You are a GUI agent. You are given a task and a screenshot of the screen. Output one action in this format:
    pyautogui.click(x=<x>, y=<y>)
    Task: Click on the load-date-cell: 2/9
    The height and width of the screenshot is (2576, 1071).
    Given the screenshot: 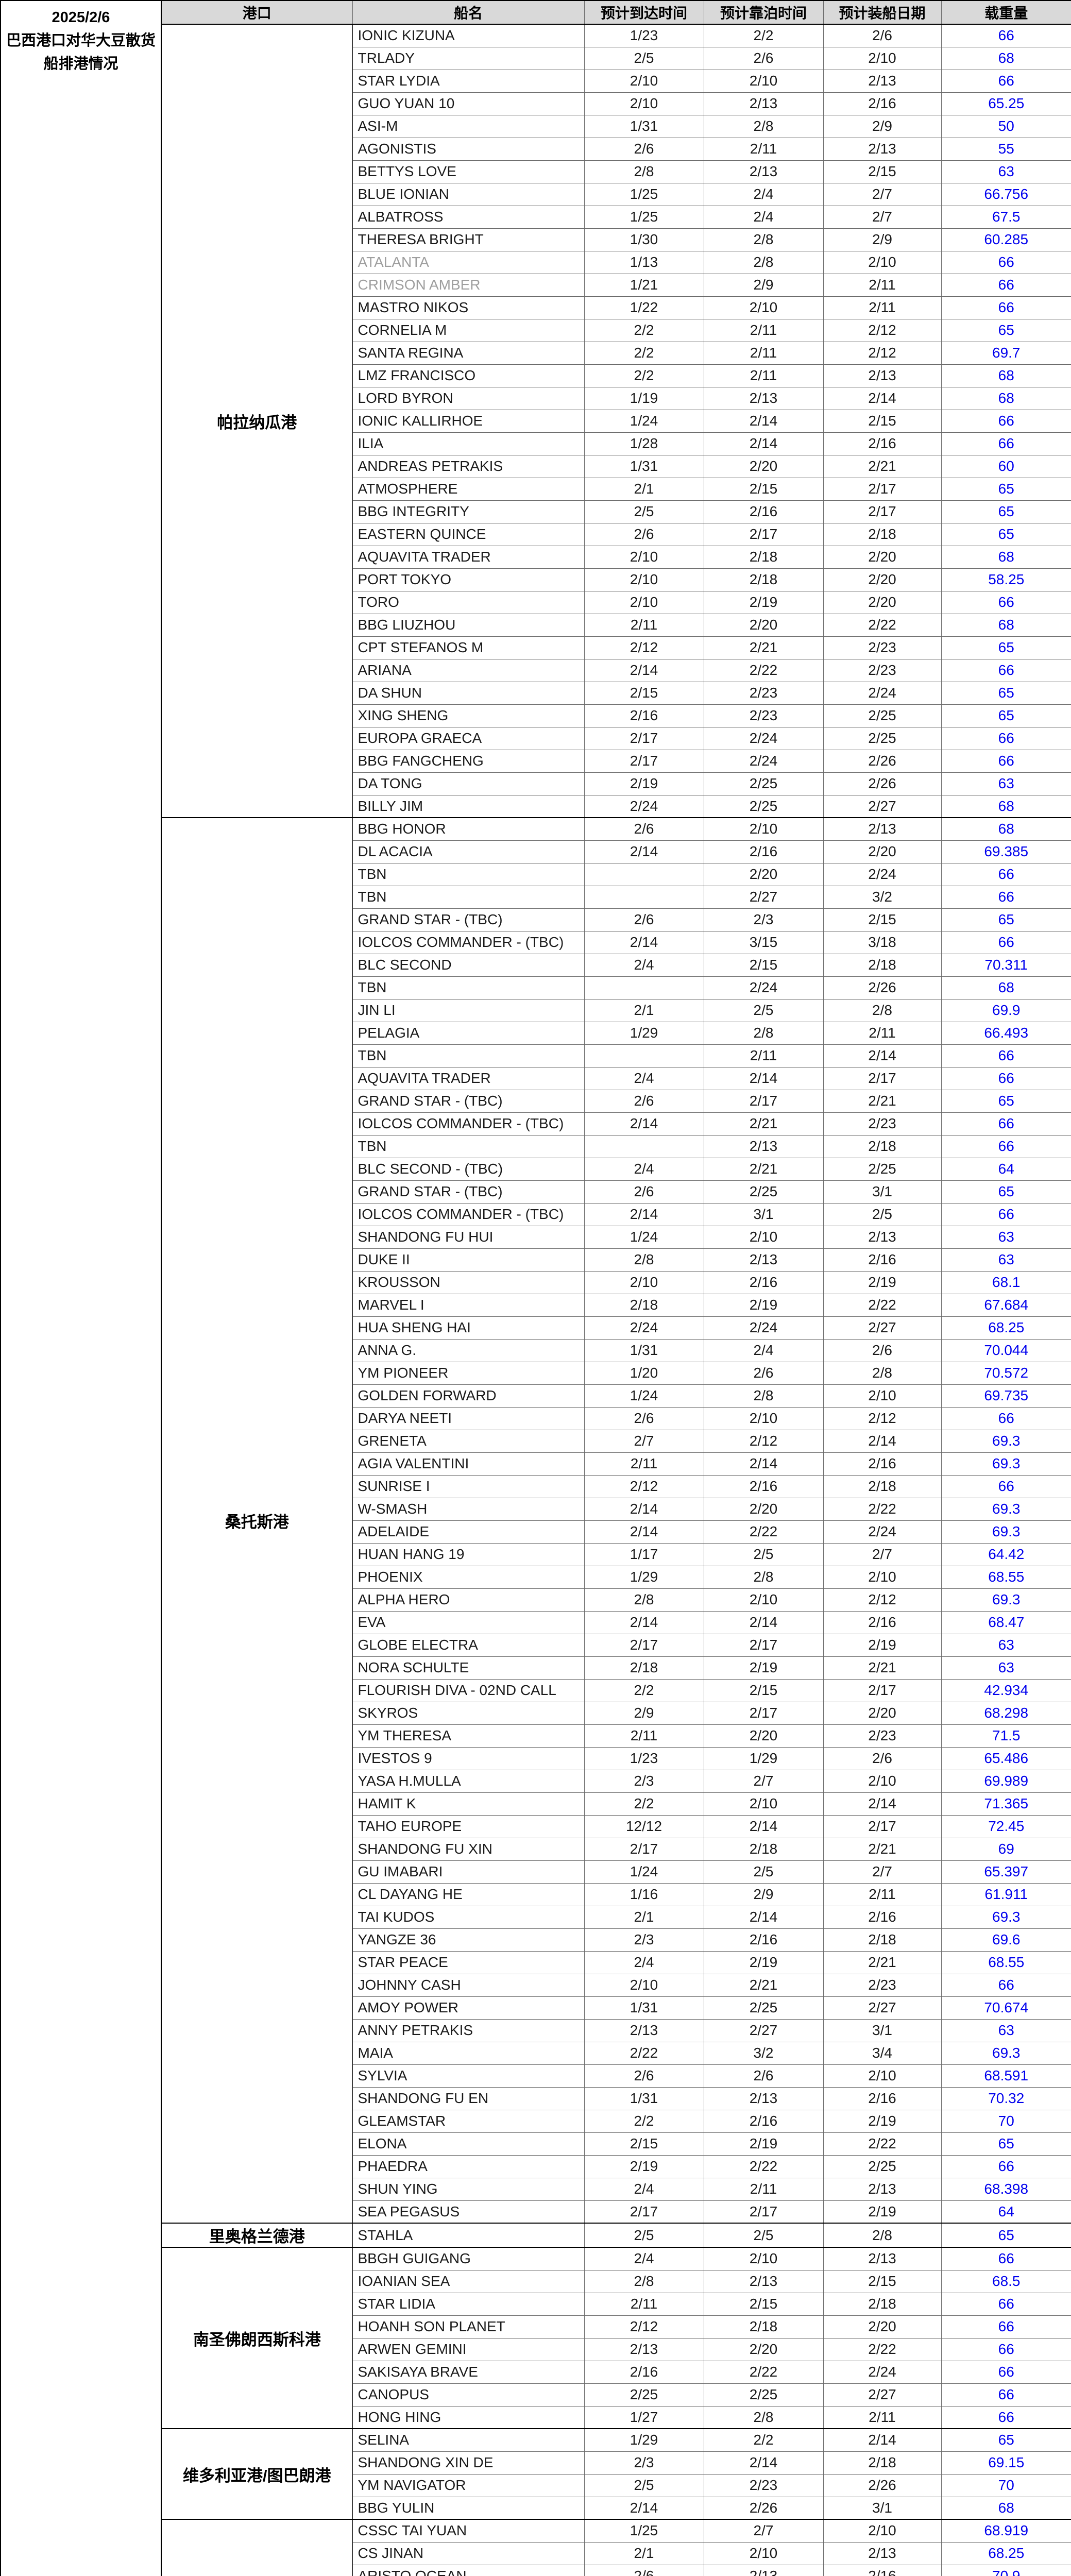 What is the action you would take?
    pyautogui.click(x=882, y=126)
    